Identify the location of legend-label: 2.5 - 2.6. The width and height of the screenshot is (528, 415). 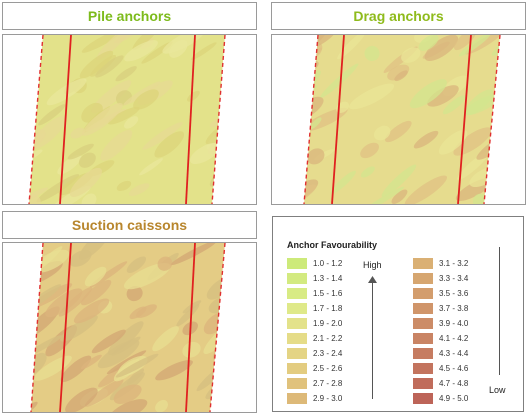
(328, 368).